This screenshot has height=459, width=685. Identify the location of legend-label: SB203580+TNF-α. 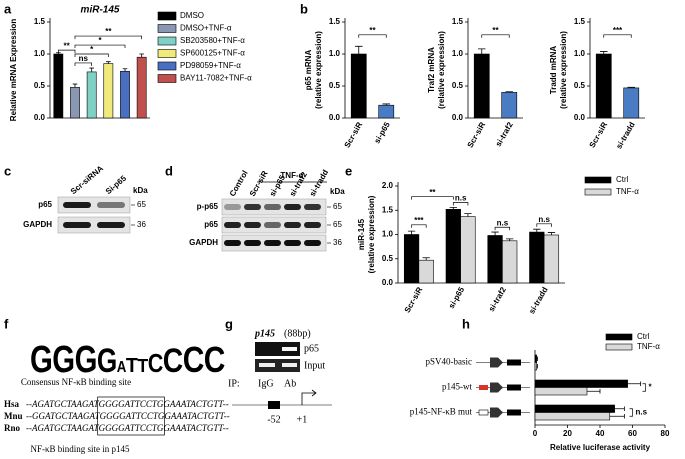
(212, 40).